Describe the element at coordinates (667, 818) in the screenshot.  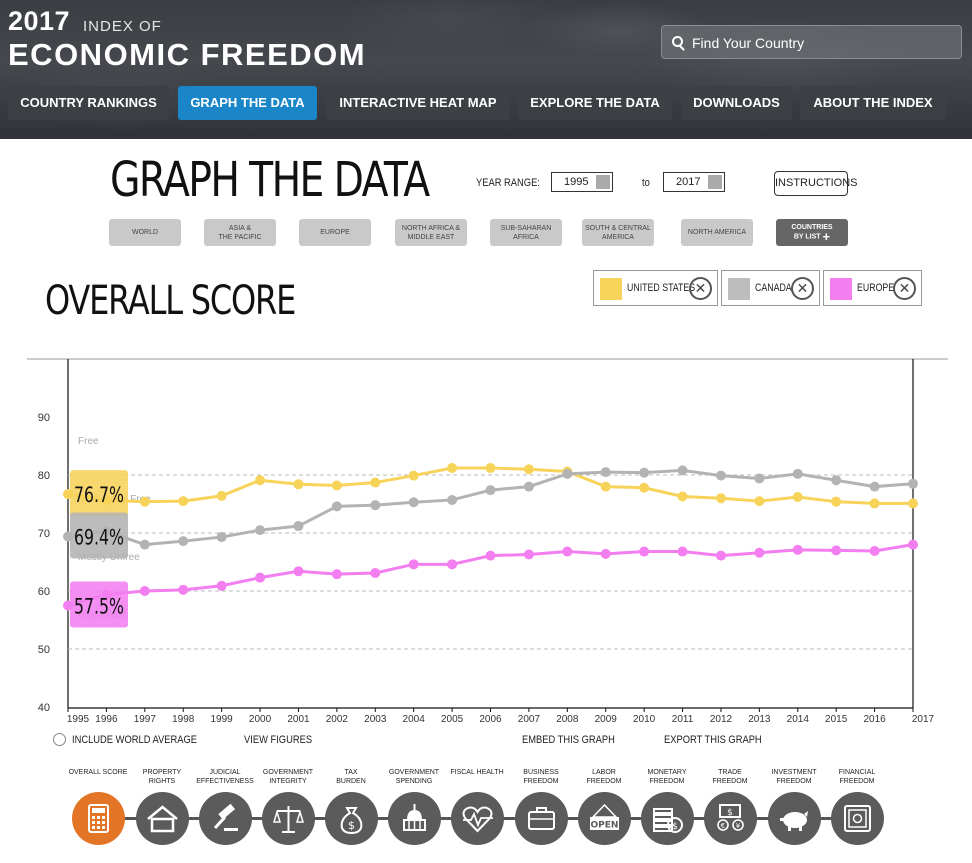
I see `coins-icon: $` at that location.